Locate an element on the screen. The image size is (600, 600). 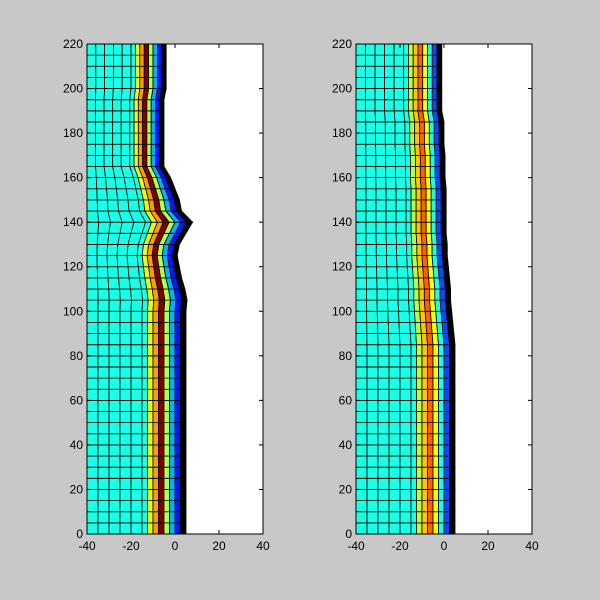
y-tick-label: 60 is located at coordinates (77, 400).